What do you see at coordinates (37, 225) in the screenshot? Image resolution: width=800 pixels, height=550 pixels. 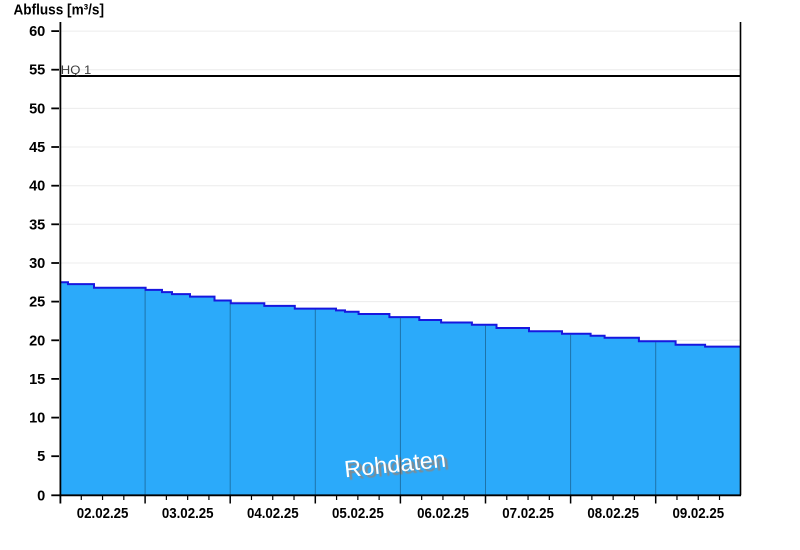 I see `svg-text: 35` at bounding box center [37, 225].